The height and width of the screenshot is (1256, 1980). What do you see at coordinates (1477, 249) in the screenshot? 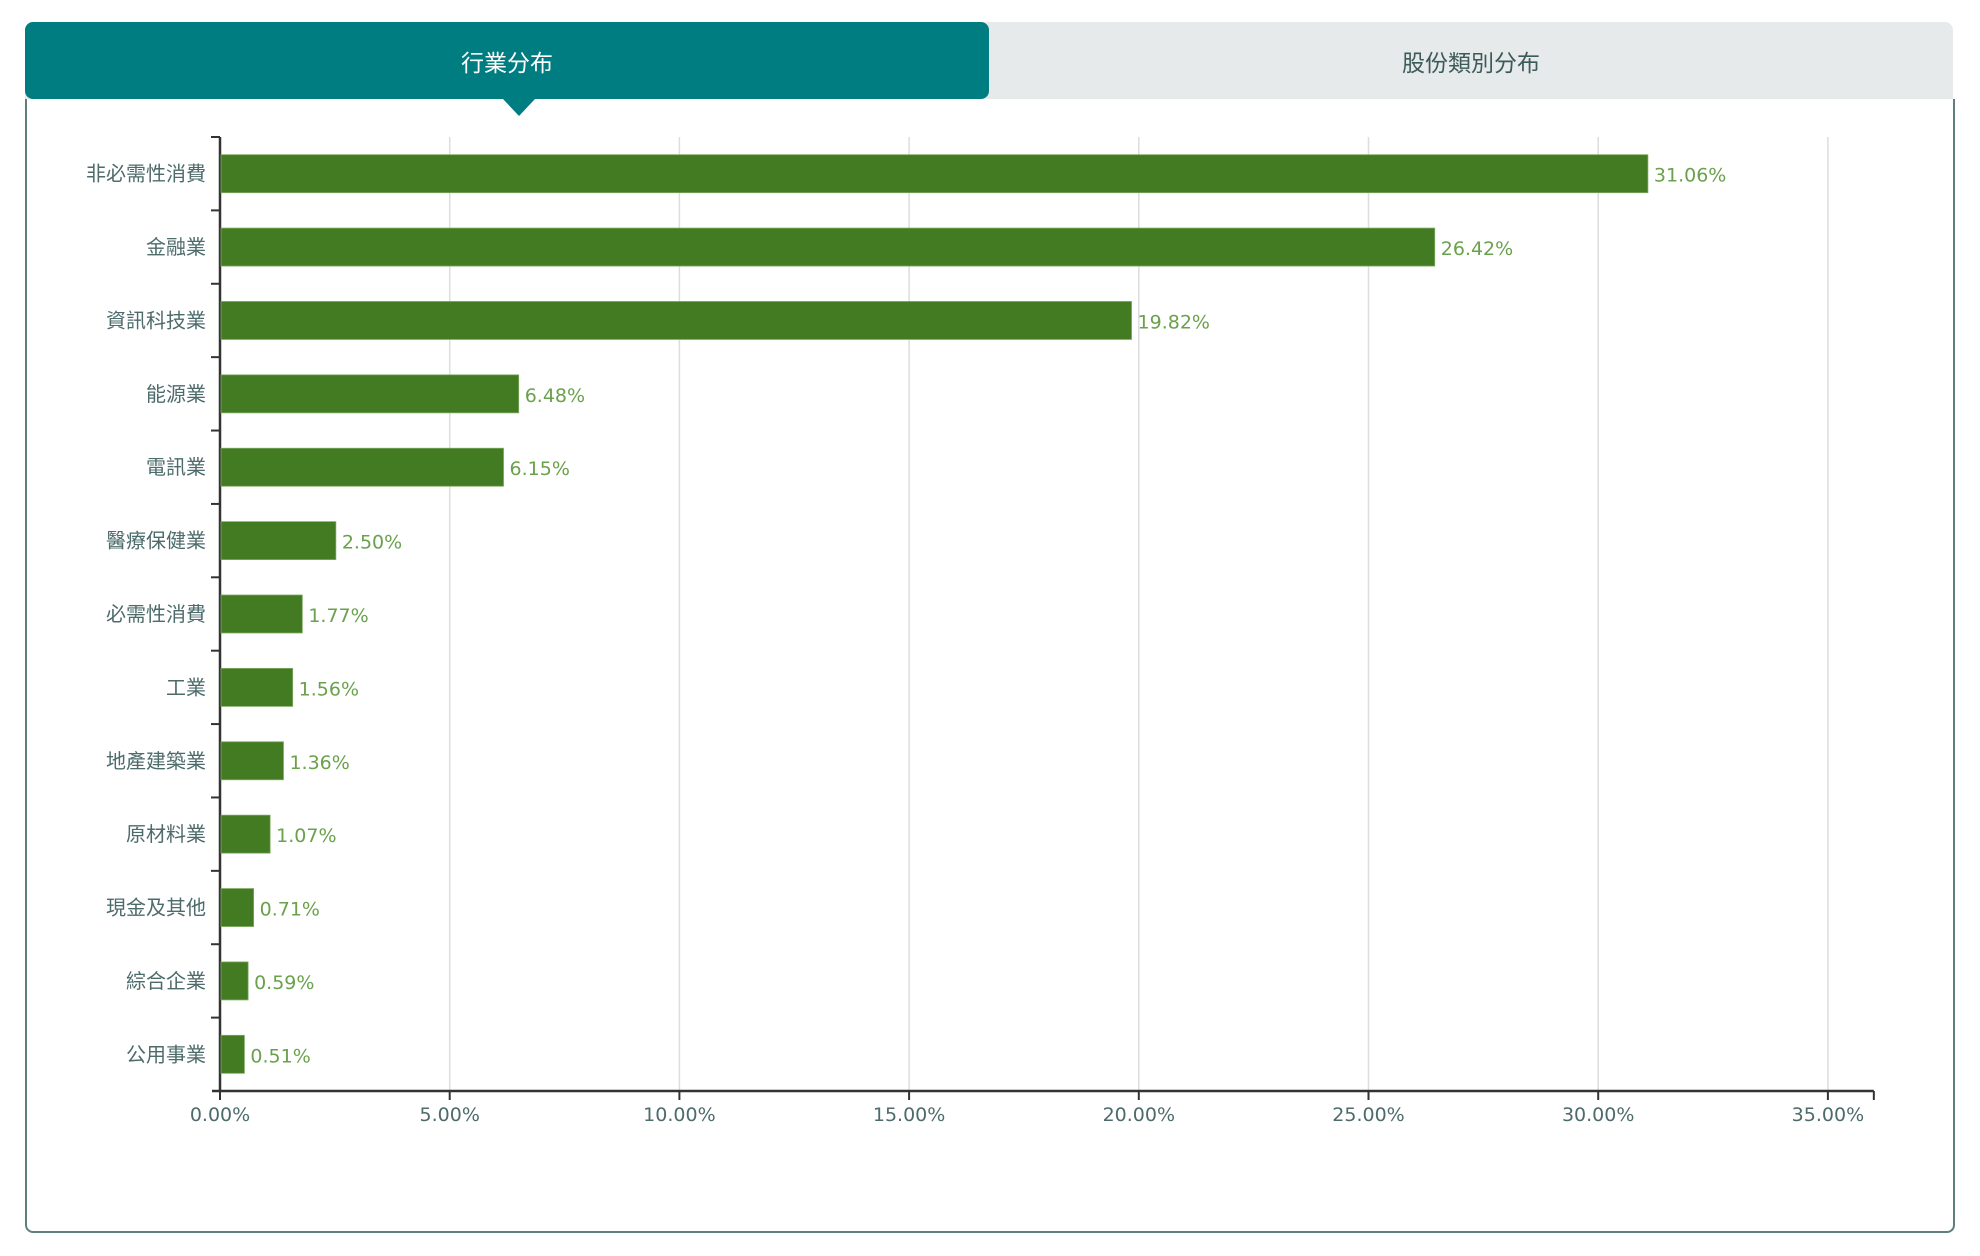
I see `bar-value-label: 26.42%` at bounding box center [1477, 249].